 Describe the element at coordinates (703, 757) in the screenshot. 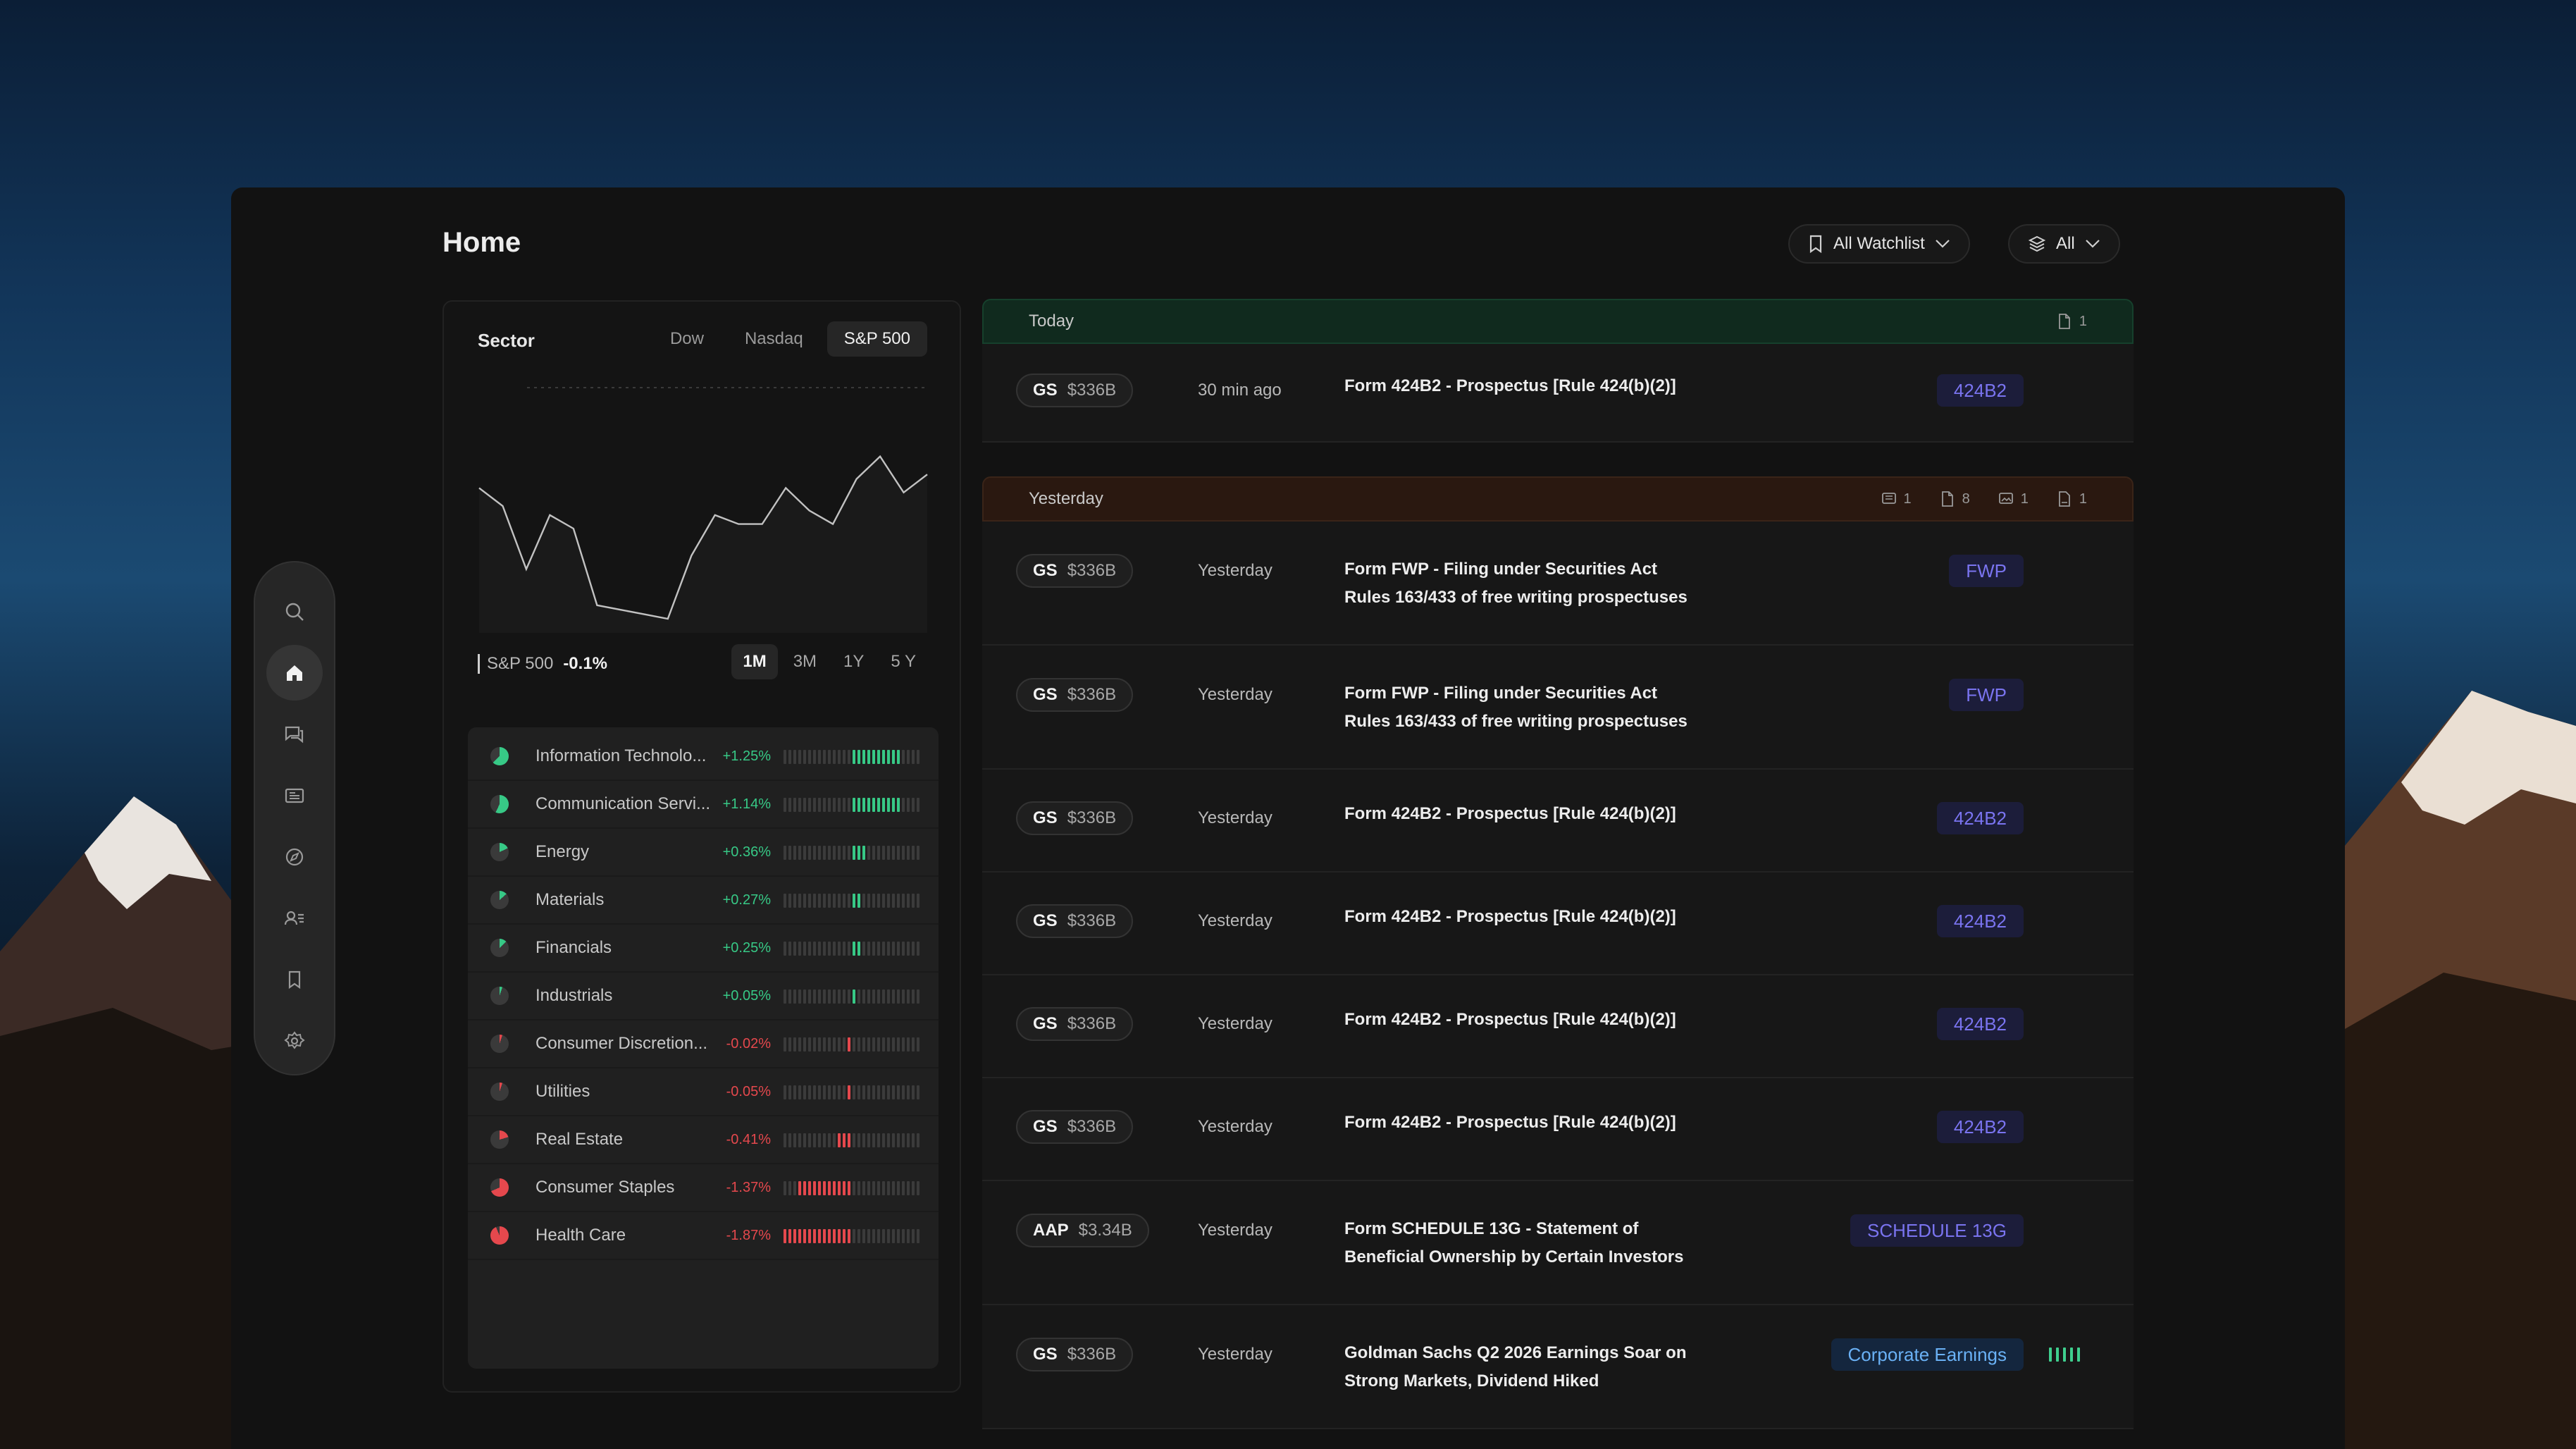

I see `sector-row: Information Technolo... +1.25%` at that location.